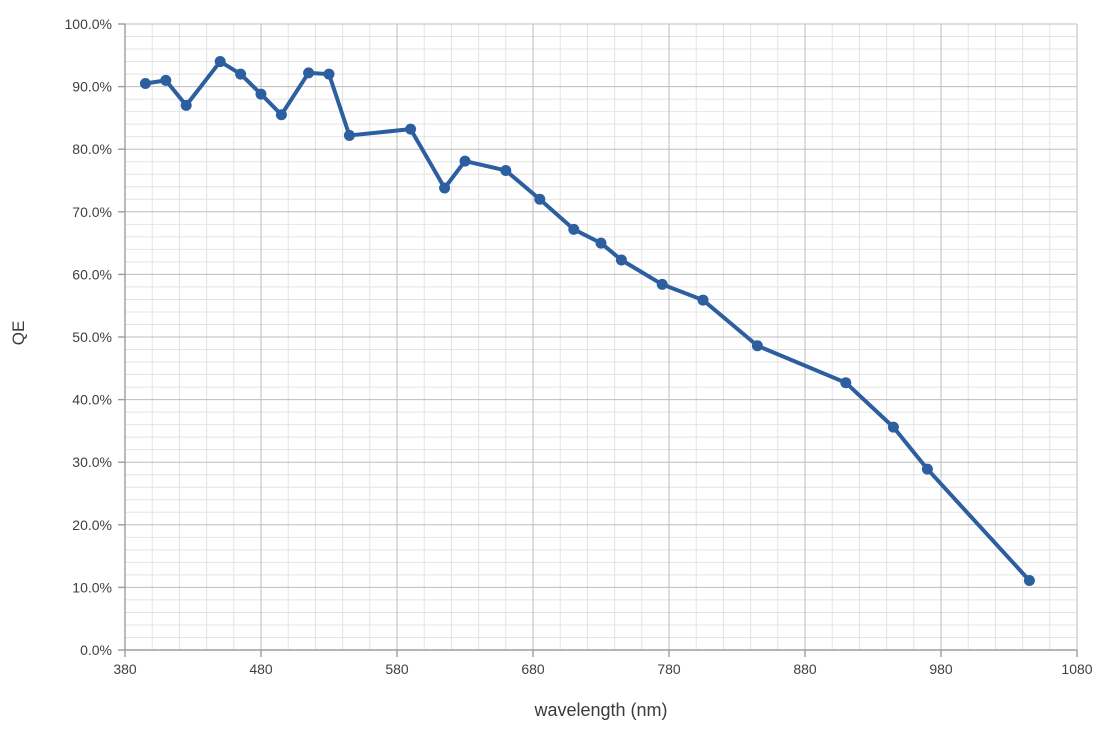  I want to click on y-tick-label: 50.0%, so click(92, 337).